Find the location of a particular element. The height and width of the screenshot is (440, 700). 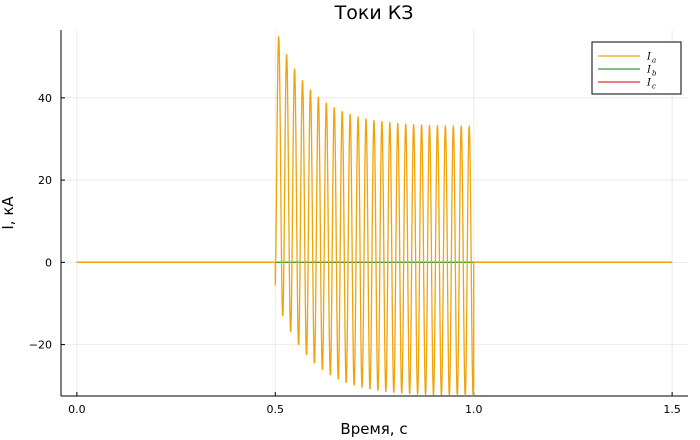

y-axis-ticks: −20 0 20 40 is located at coordinates (47, 222).